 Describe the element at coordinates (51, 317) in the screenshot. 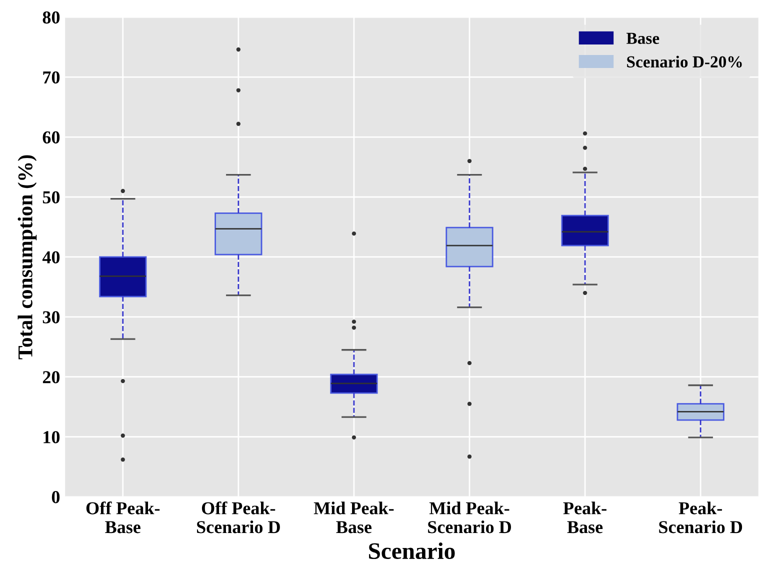

I see `y-tick-label: 30` at that location.